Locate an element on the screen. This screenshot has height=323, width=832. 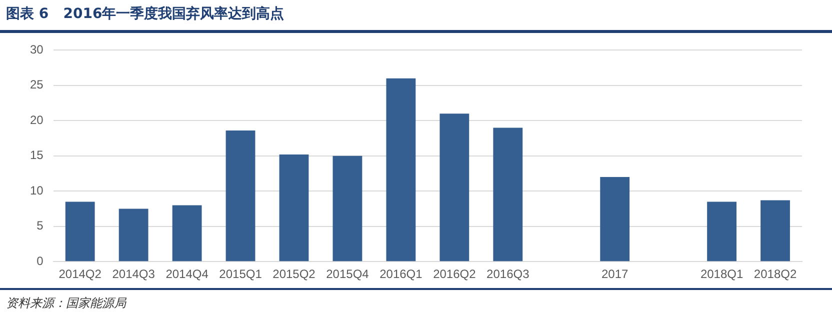
y-tick-label: 10 is located at coordinates (37, 190).